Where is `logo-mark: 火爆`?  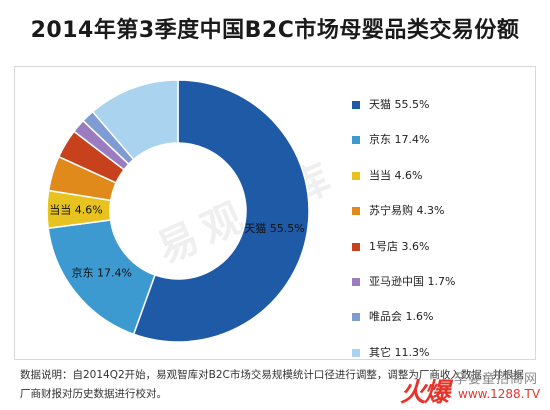
logo-mark: 火爆 is located at coordinates (425, 393).